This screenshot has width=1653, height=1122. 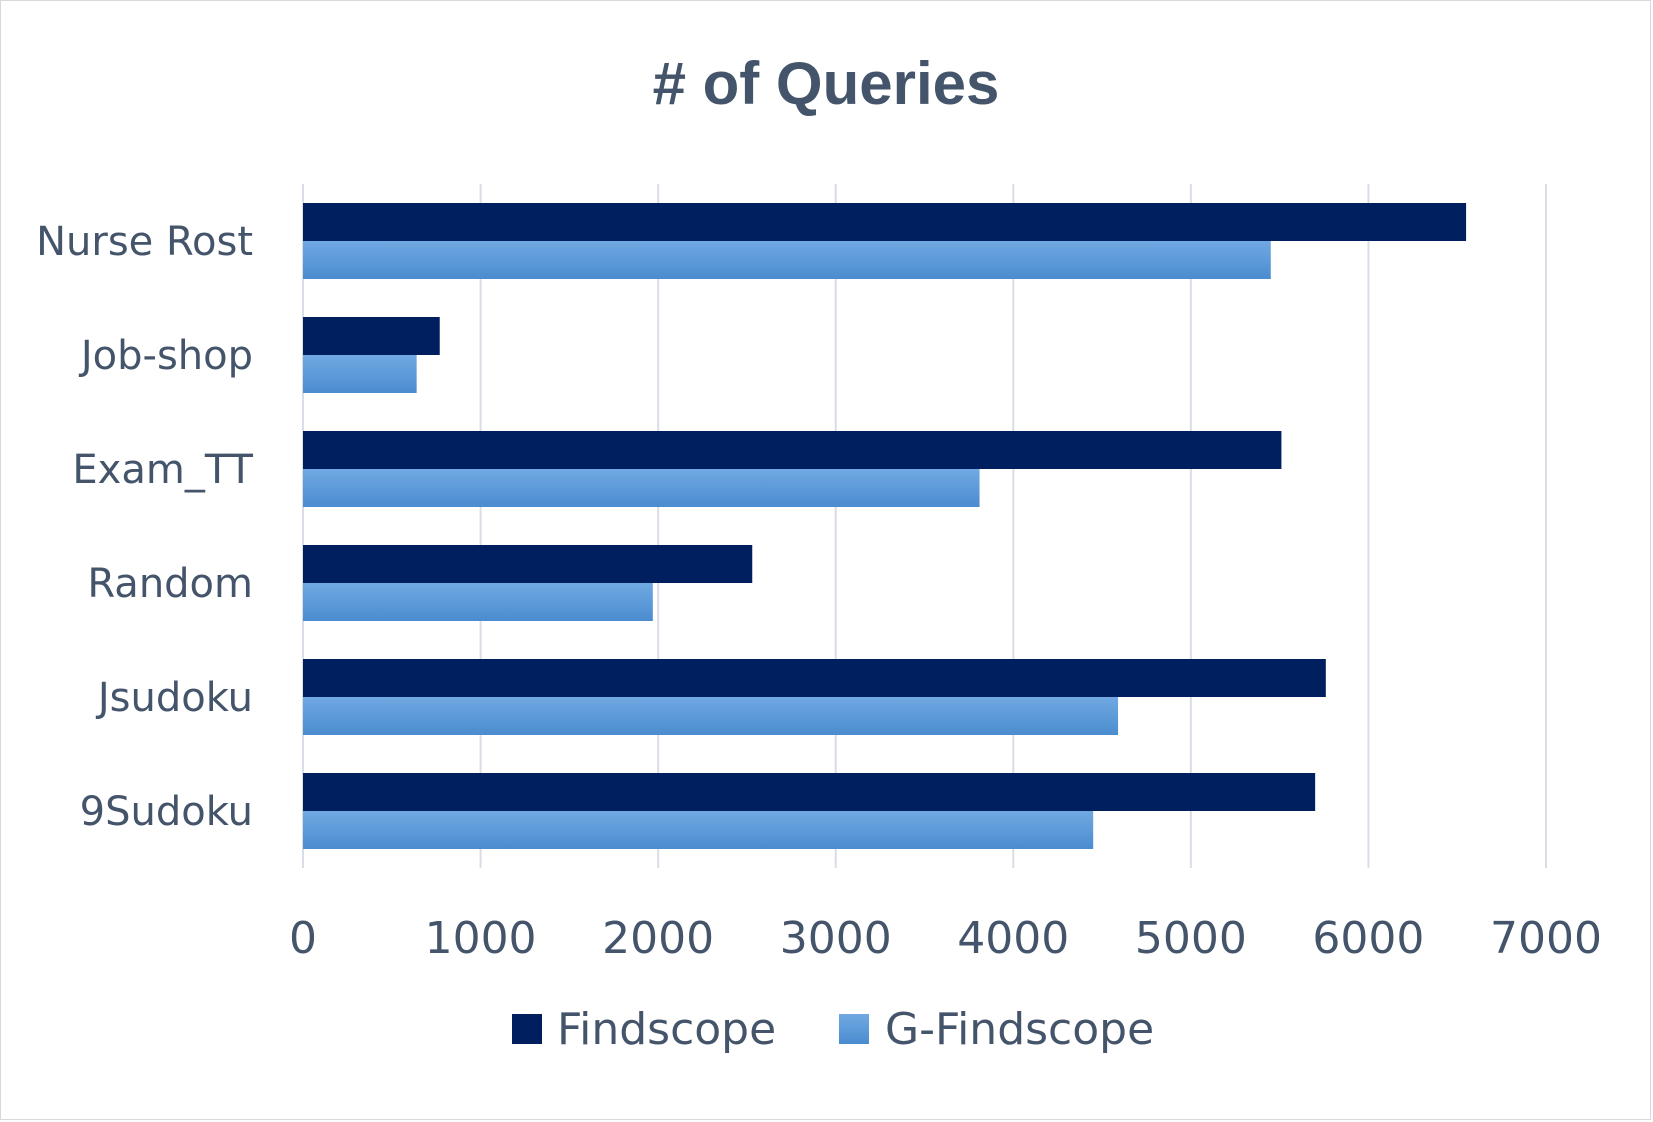 What do you see at coordinates (481, 938) in the screenshot?
I see `x-tick-label: 1000` at bounding box center [481, 938].